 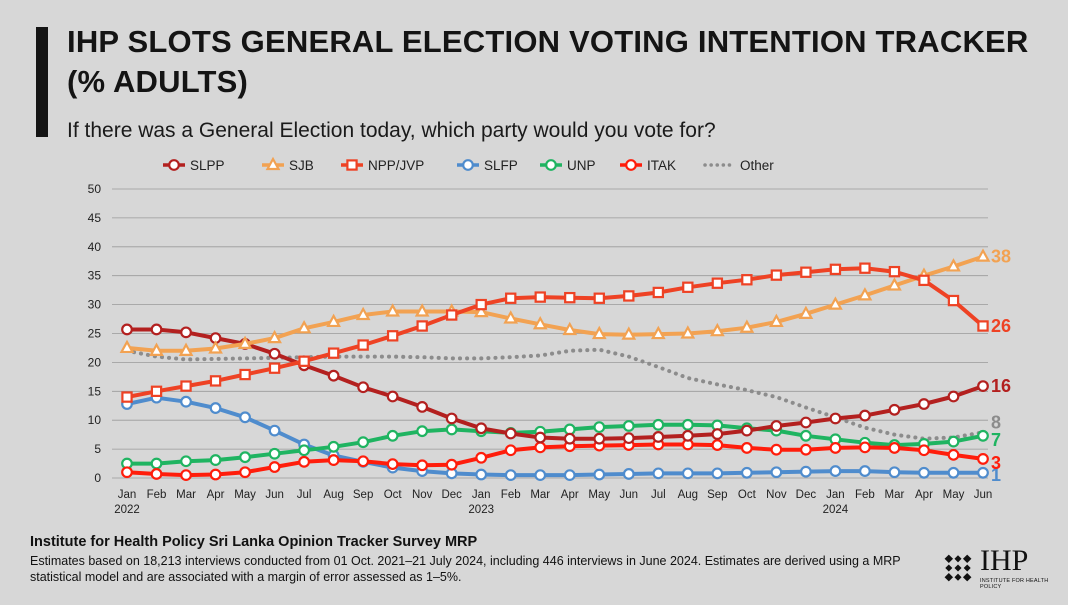 What do you see at coordinates (382, 165) in the screenshot?
I see `legend-item-npp-jvp: NPP/JVP` at bounding box center [382, 165].